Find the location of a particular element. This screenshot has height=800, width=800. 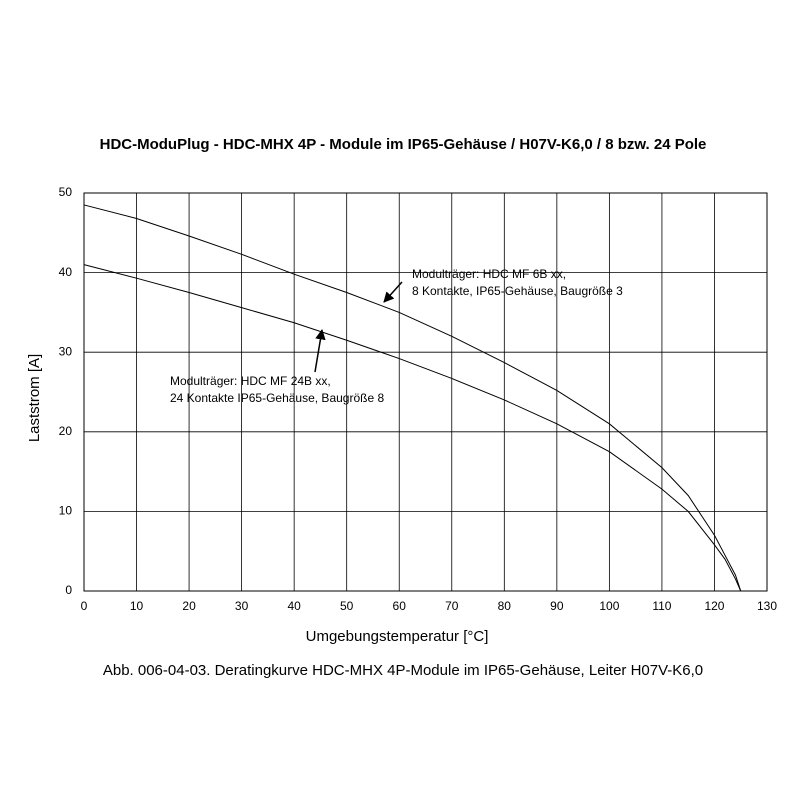

x-tick-label: 70 is located at coordinates (452, 606).